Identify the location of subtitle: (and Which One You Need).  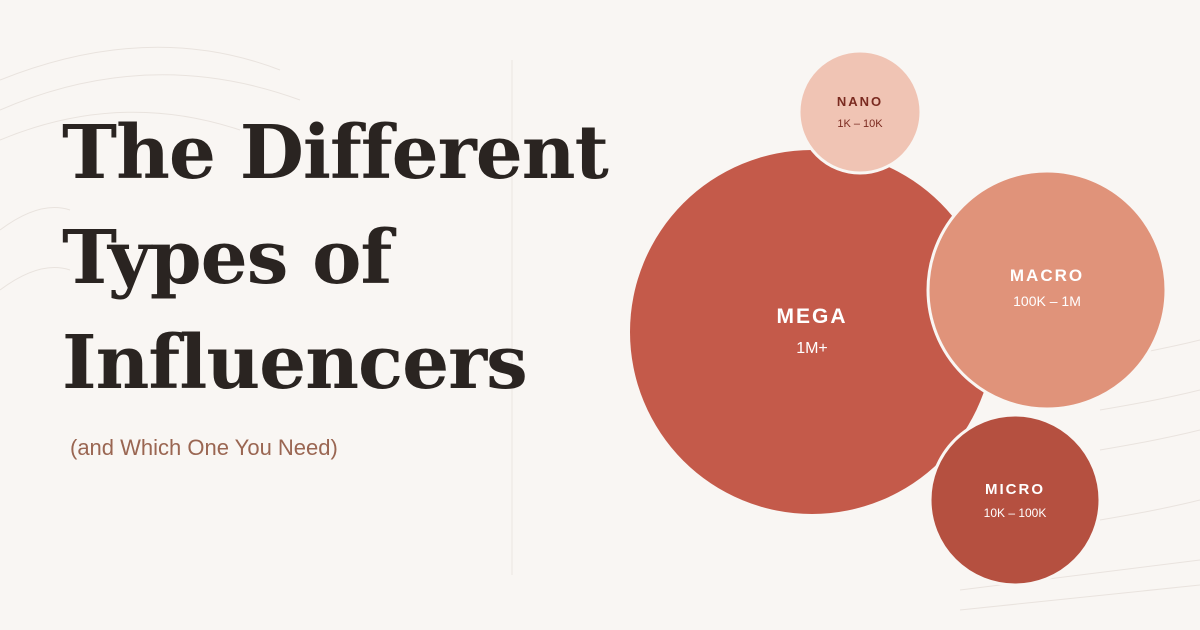
(204, 447).